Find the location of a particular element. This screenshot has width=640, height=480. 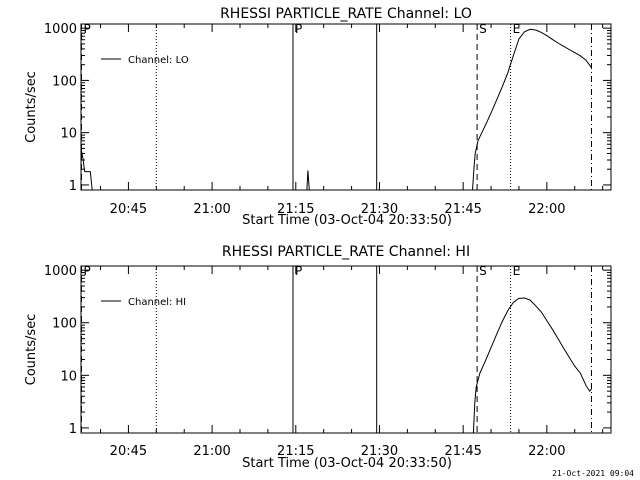

legend: Channel: HI is located at coordinates (143, 302).